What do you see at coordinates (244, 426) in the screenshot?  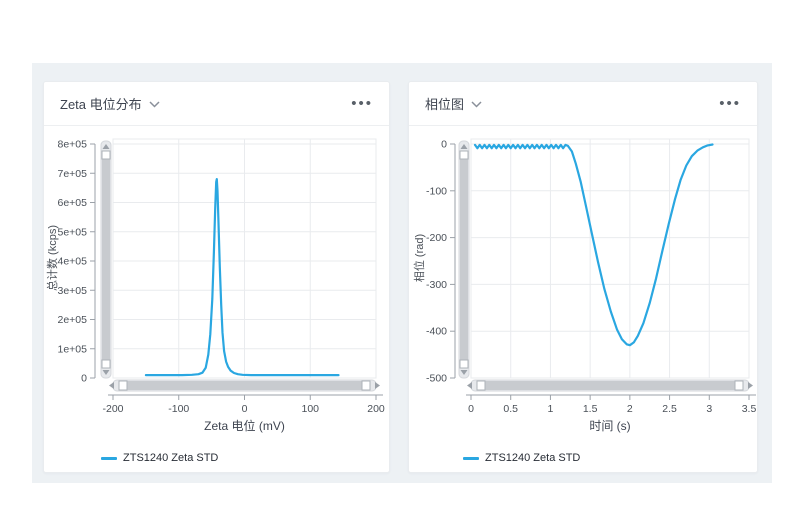 I see `x-axis-title: Zeta 电位 (mV)` at bounding box center [244, 426].